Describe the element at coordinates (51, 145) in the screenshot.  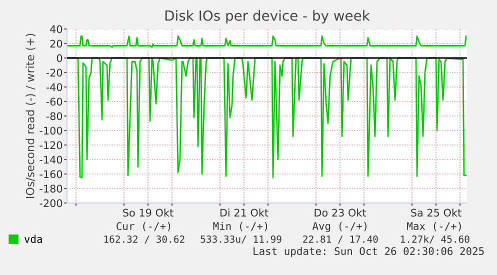
I see `y-tick-label: -120` at that location.